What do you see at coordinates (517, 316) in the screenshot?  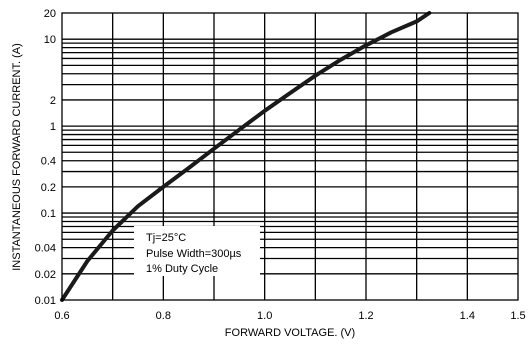 I see `x-tick-label: 1.5` at bounding box center [517, 316].